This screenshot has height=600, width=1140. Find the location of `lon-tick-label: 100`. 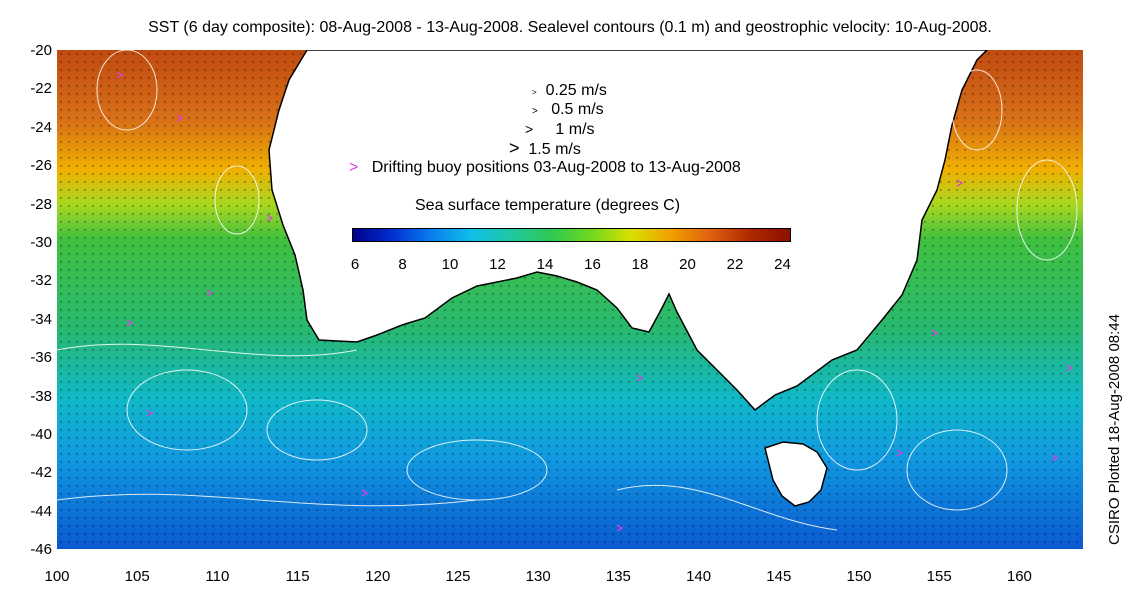

lon-tick-label: 100 is located at coordinates (57, 576).